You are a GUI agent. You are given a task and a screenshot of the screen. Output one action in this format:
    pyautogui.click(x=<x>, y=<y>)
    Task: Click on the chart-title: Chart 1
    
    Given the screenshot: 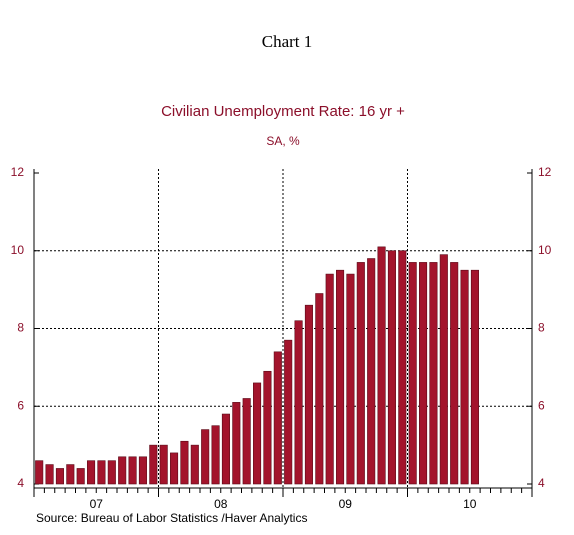 What is the action you would take?
    pyautogui.click(x=287, y=41)
    